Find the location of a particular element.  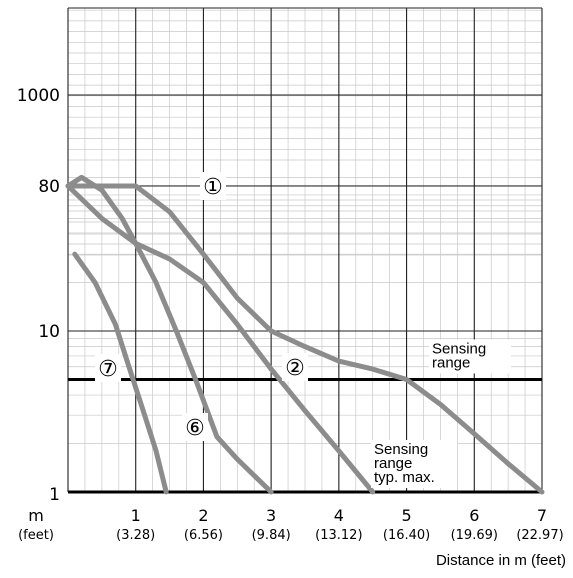

x-tick-label: 5 is located at coordinates (406, 515).